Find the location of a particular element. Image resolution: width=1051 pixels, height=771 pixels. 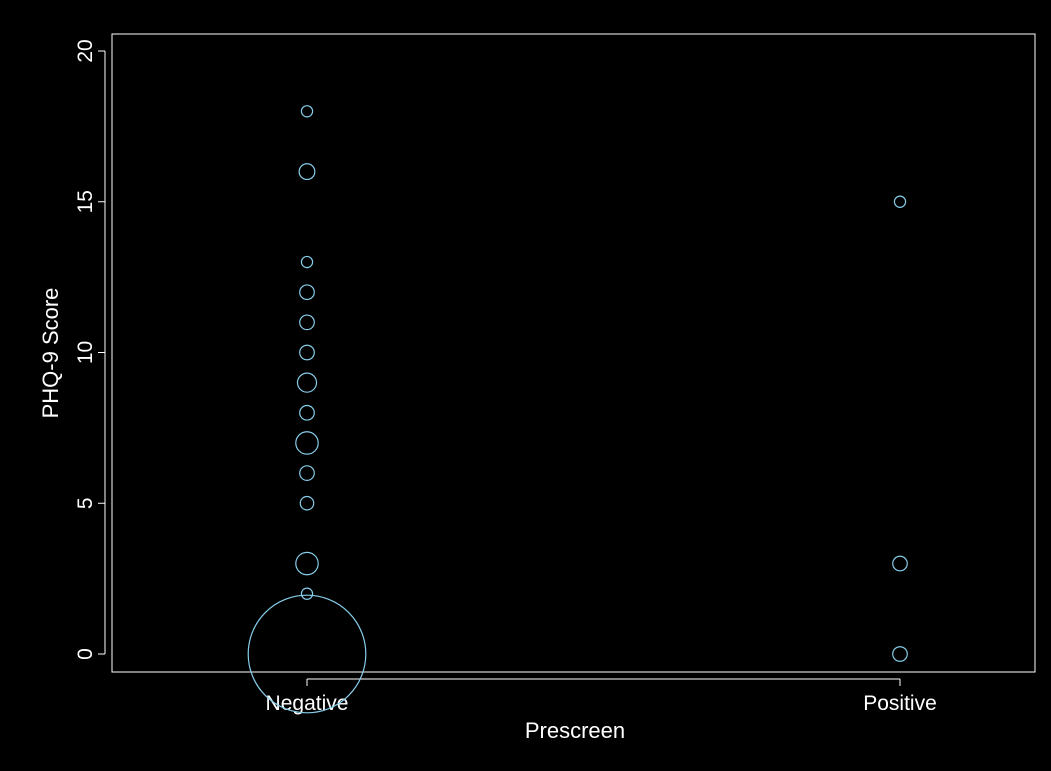

y-axis-label: PHQ-9 Score is located at coordinates (50, 353).